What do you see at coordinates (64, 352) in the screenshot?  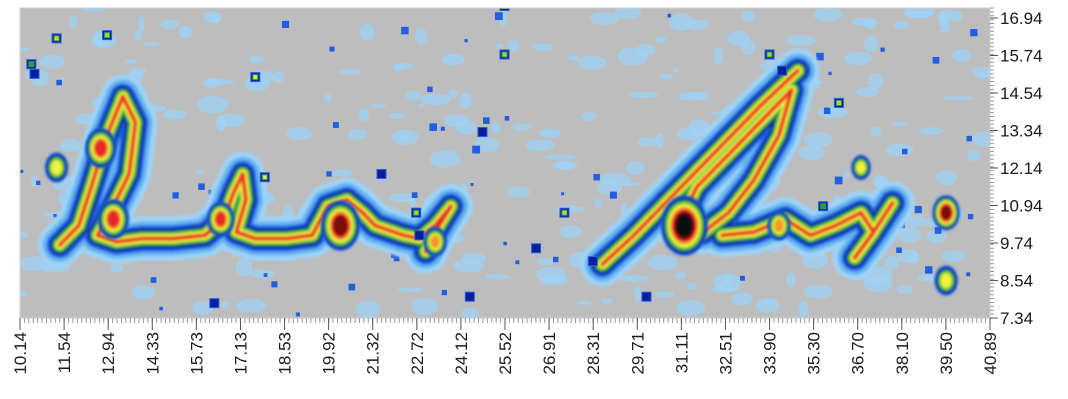 I see `x-tick-label: 11.54` at bounding box center [64, 352].